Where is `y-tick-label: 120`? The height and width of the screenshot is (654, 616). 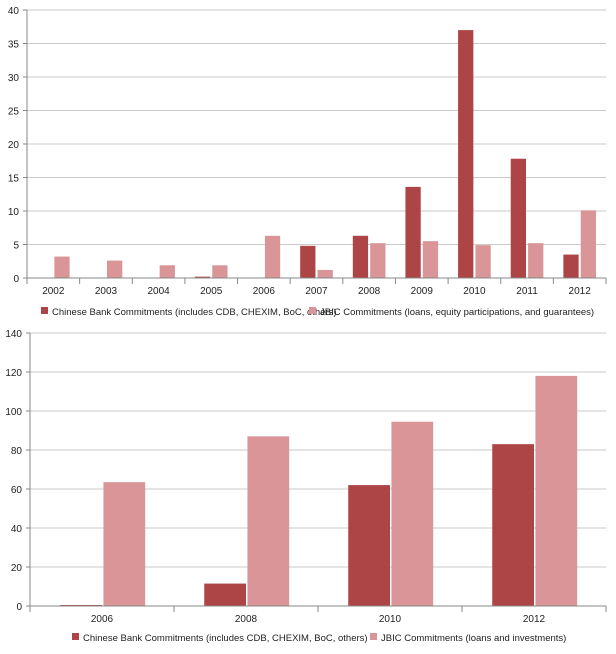 y-tick-label: 120 is located at coordinates (13, 373).